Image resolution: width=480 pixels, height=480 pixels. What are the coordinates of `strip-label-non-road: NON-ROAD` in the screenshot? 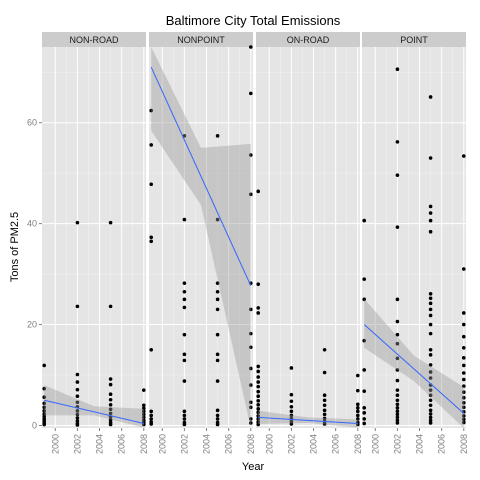 It's located at (94, 40).